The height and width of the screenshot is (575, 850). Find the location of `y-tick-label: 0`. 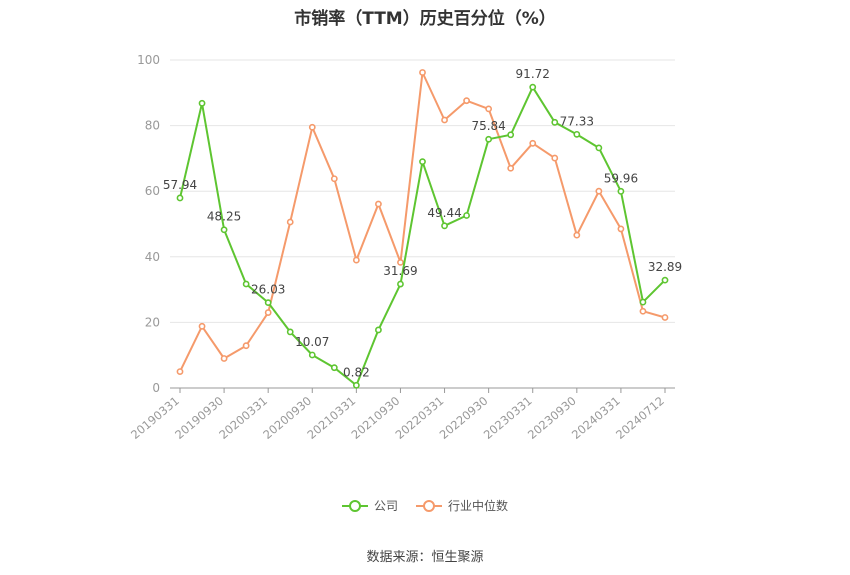

y-tick-label: 0 is located at coordinates (156, 388).